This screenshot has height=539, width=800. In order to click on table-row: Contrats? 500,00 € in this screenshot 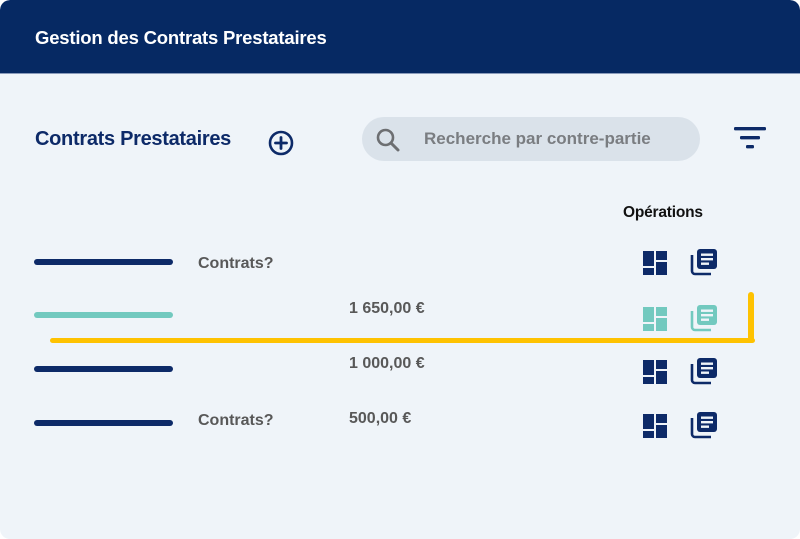, I will do `click(400, 424)`.